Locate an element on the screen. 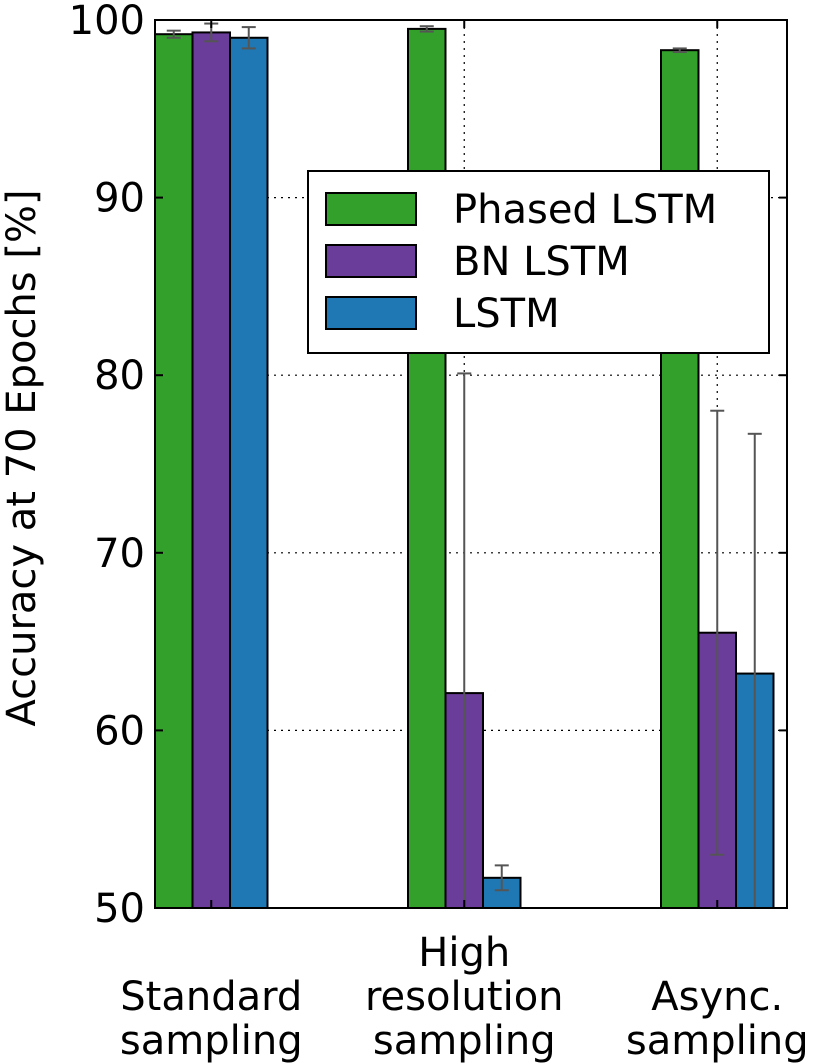 The height and width of the screenshot is (1064, 830). x-category-label: Async. is located at coordinates (717, 997).